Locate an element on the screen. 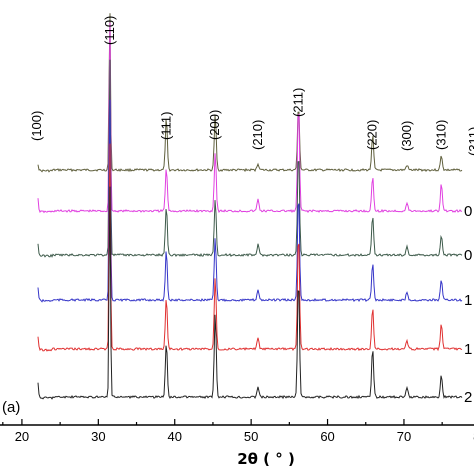 Image resolution: width=474 pixels, height=474 pixels. series-label-5: 1 is located at coordinates (468, 349).